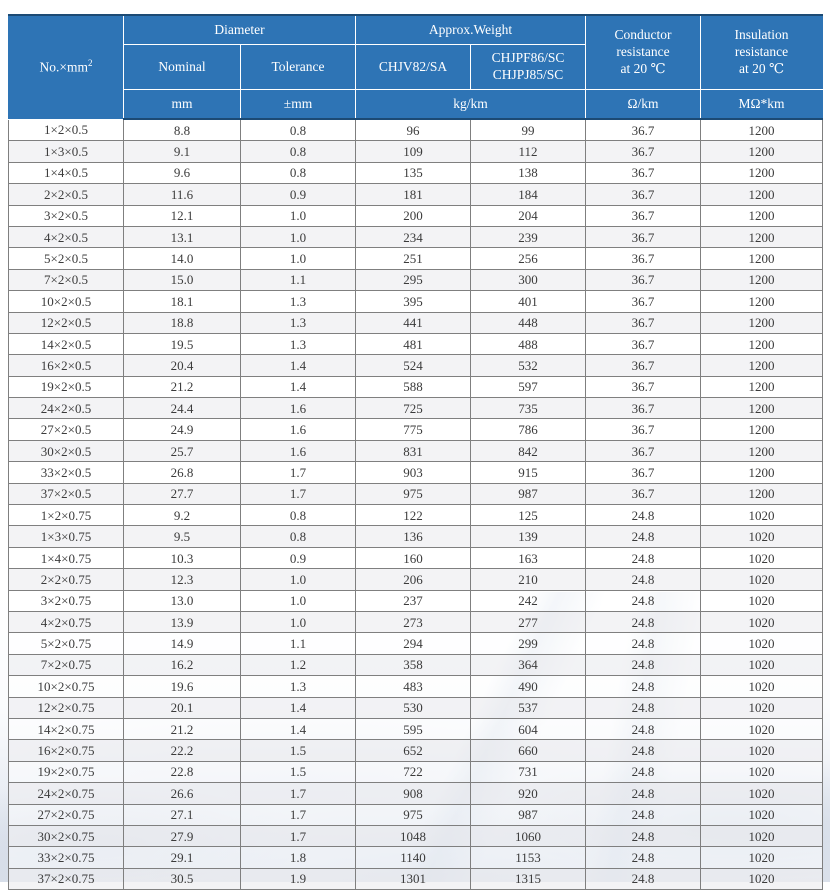 The width and height of the screenshot is (830, 890). Describe the element at coordinates (182, 173) in the screenshot. I see `cell-nominal-mm: 9.6` at that location.